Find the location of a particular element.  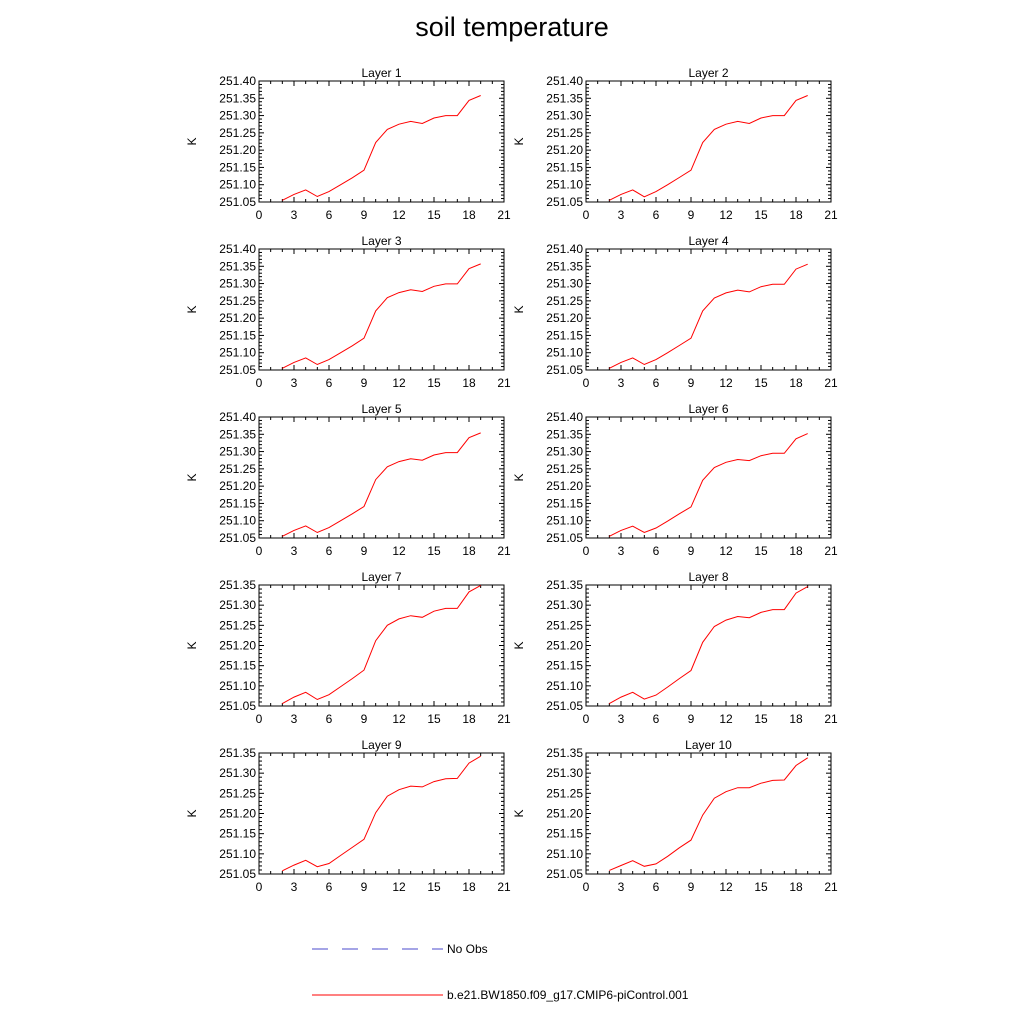

panel-title: Layer 7 is located at coordinates (381, 577).